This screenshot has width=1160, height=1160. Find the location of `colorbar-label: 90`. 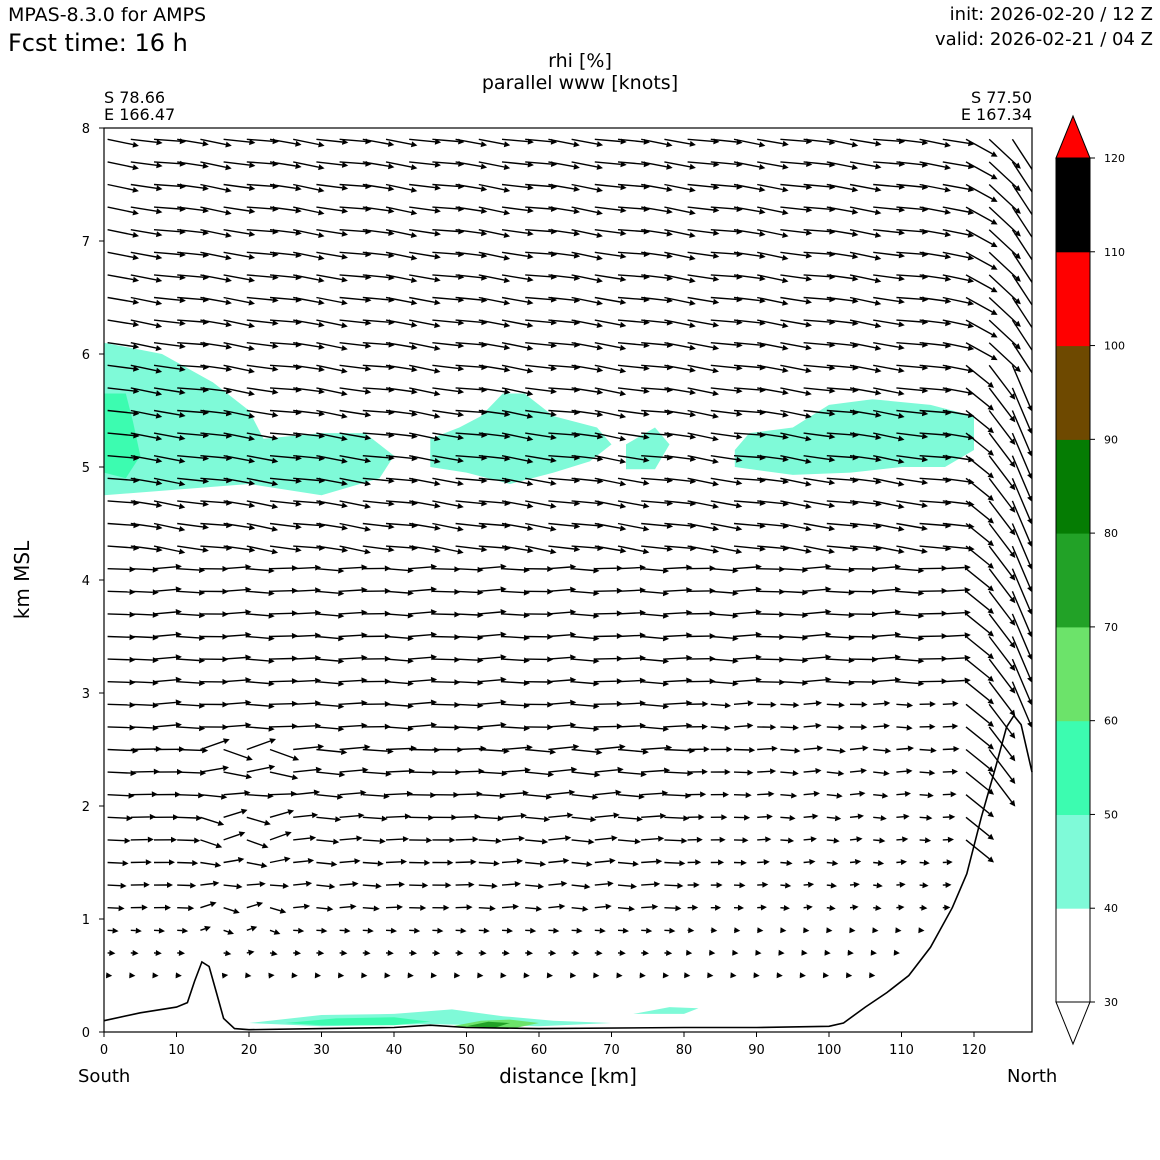

colorbar-label: 90 is located at coordinates (1111, 439).